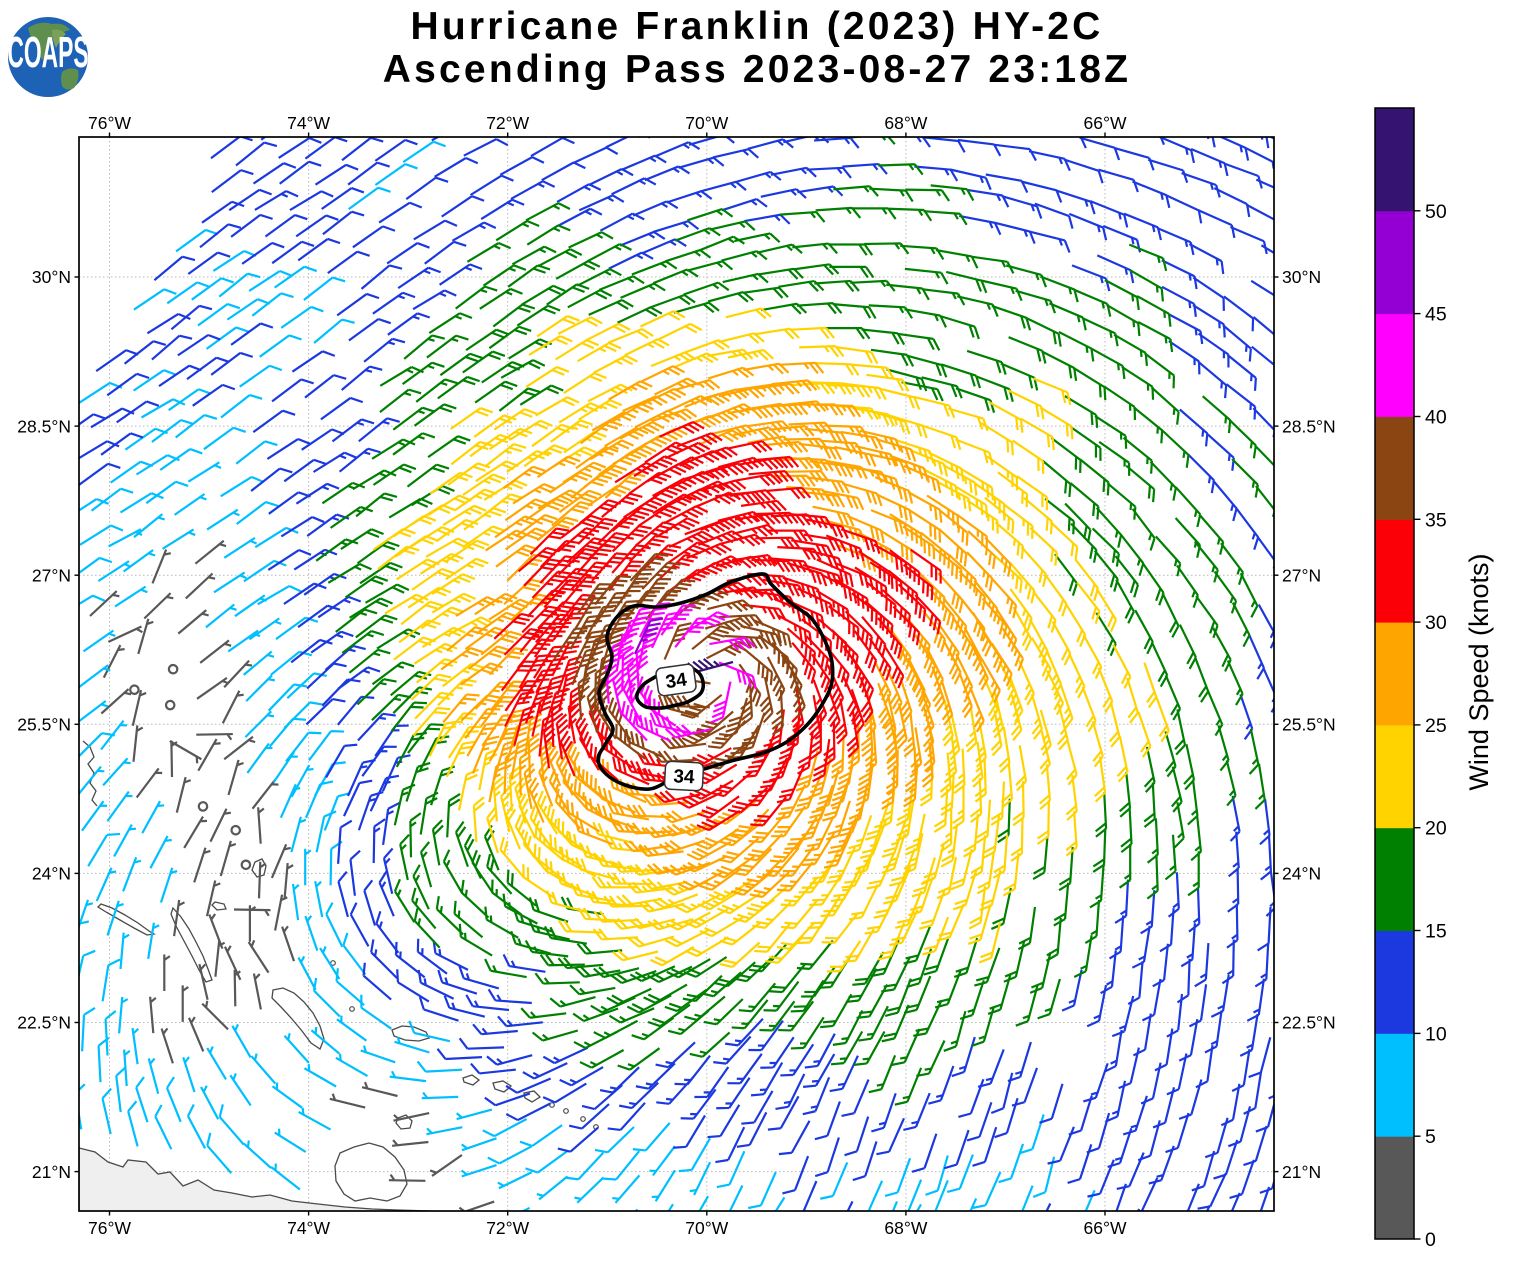  What do you see at coordinates (1436, 932) in the screenshot?
I see `svg-text: 15` at bounding box center [1436, 932].